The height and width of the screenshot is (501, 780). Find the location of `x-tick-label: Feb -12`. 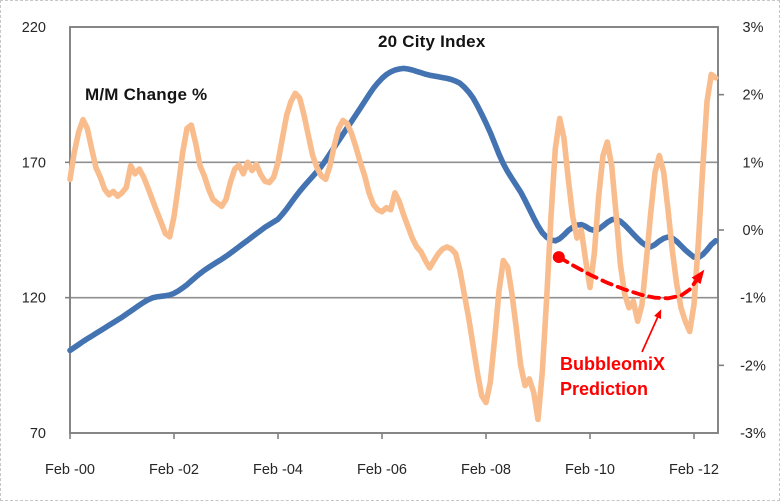

x-tick-label: Feb -12 is located at coordinates (694, 470).